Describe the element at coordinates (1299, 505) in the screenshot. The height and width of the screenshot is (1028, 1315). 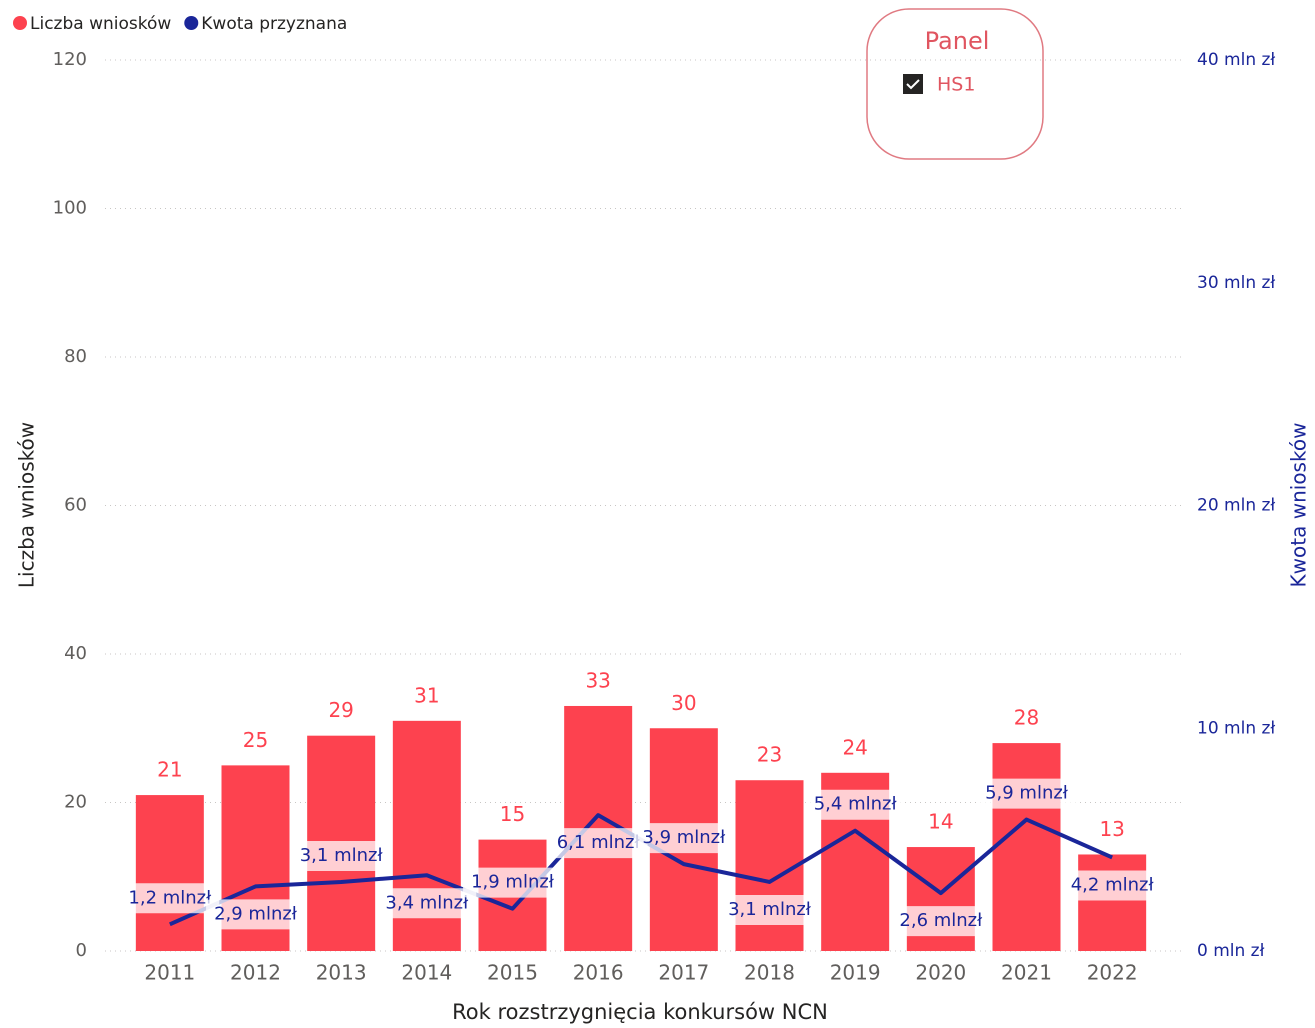
I see `y2-axis-title: Kwota wniosków` at that location.